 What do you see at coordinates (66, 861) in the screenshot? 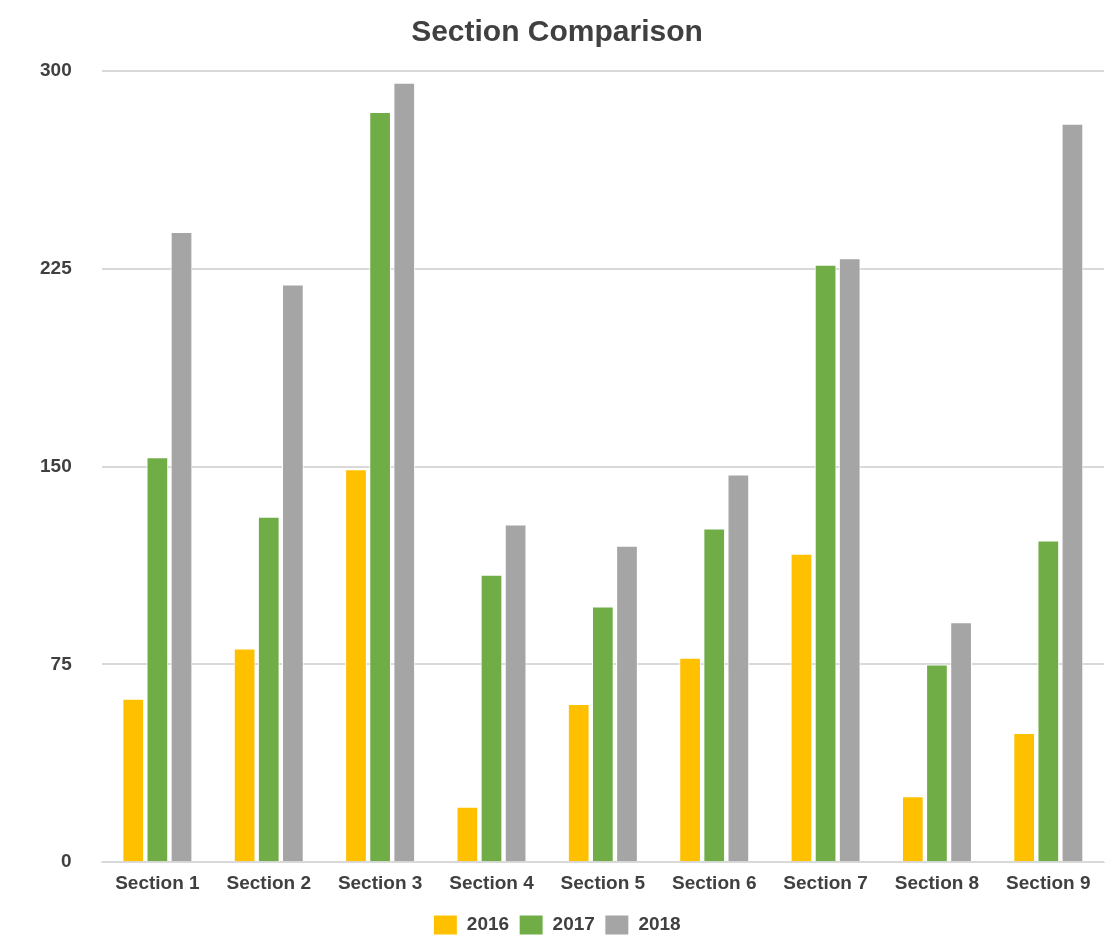
I see `y-tick-label: 0` at bounding box center [66, 861].